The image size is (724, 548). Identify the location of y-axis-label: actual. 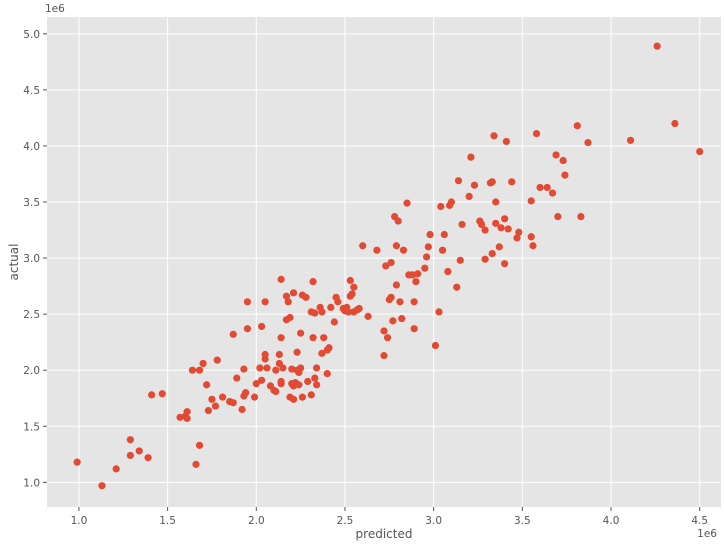
(14, 262).